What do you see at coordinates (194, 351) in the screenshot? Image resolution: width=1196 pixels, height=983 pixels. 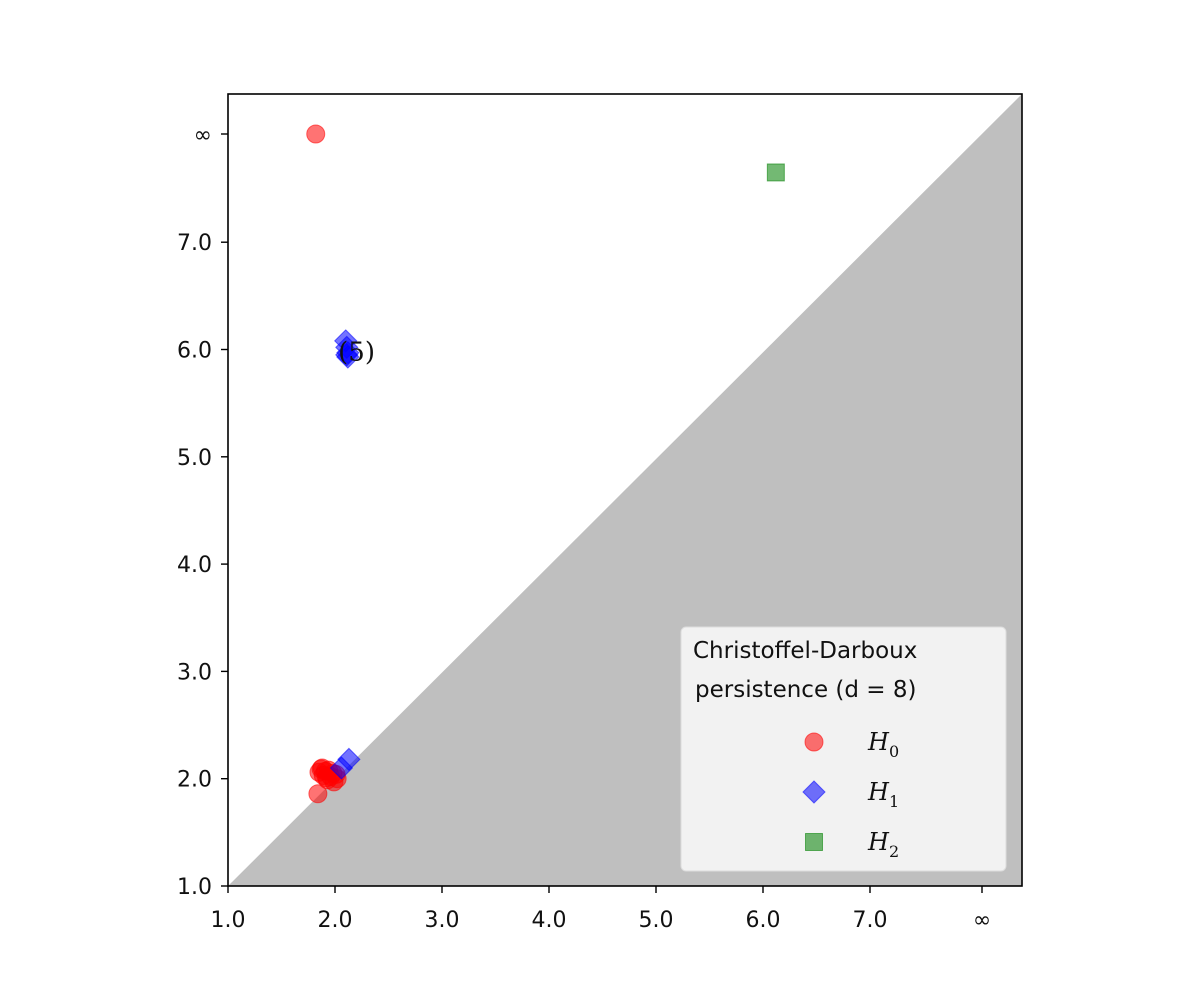 I see `y-tick-label: 6.0` at bounding box center [194, 351].